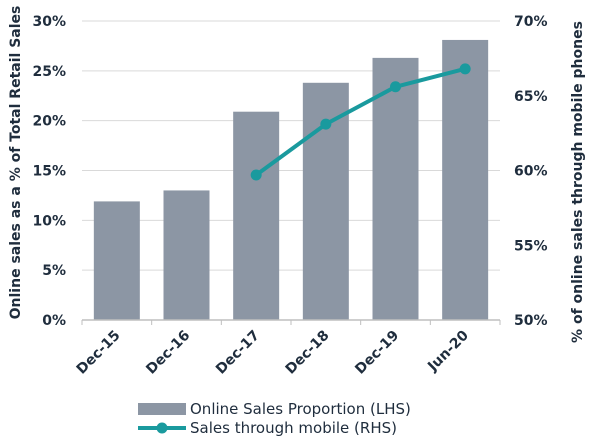 The width and height of the screenshot is (594, 448). I want to click on left-tick-label: 10%, so click(49, 221).